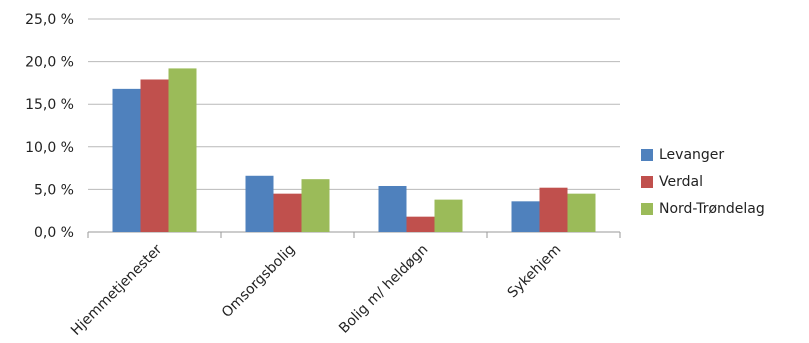  I want to click on y-axis-ticks: 0,0 % 5,0 % 10,0 % 15,0 % 20,0 % 25,0 %, so click(49, 126).